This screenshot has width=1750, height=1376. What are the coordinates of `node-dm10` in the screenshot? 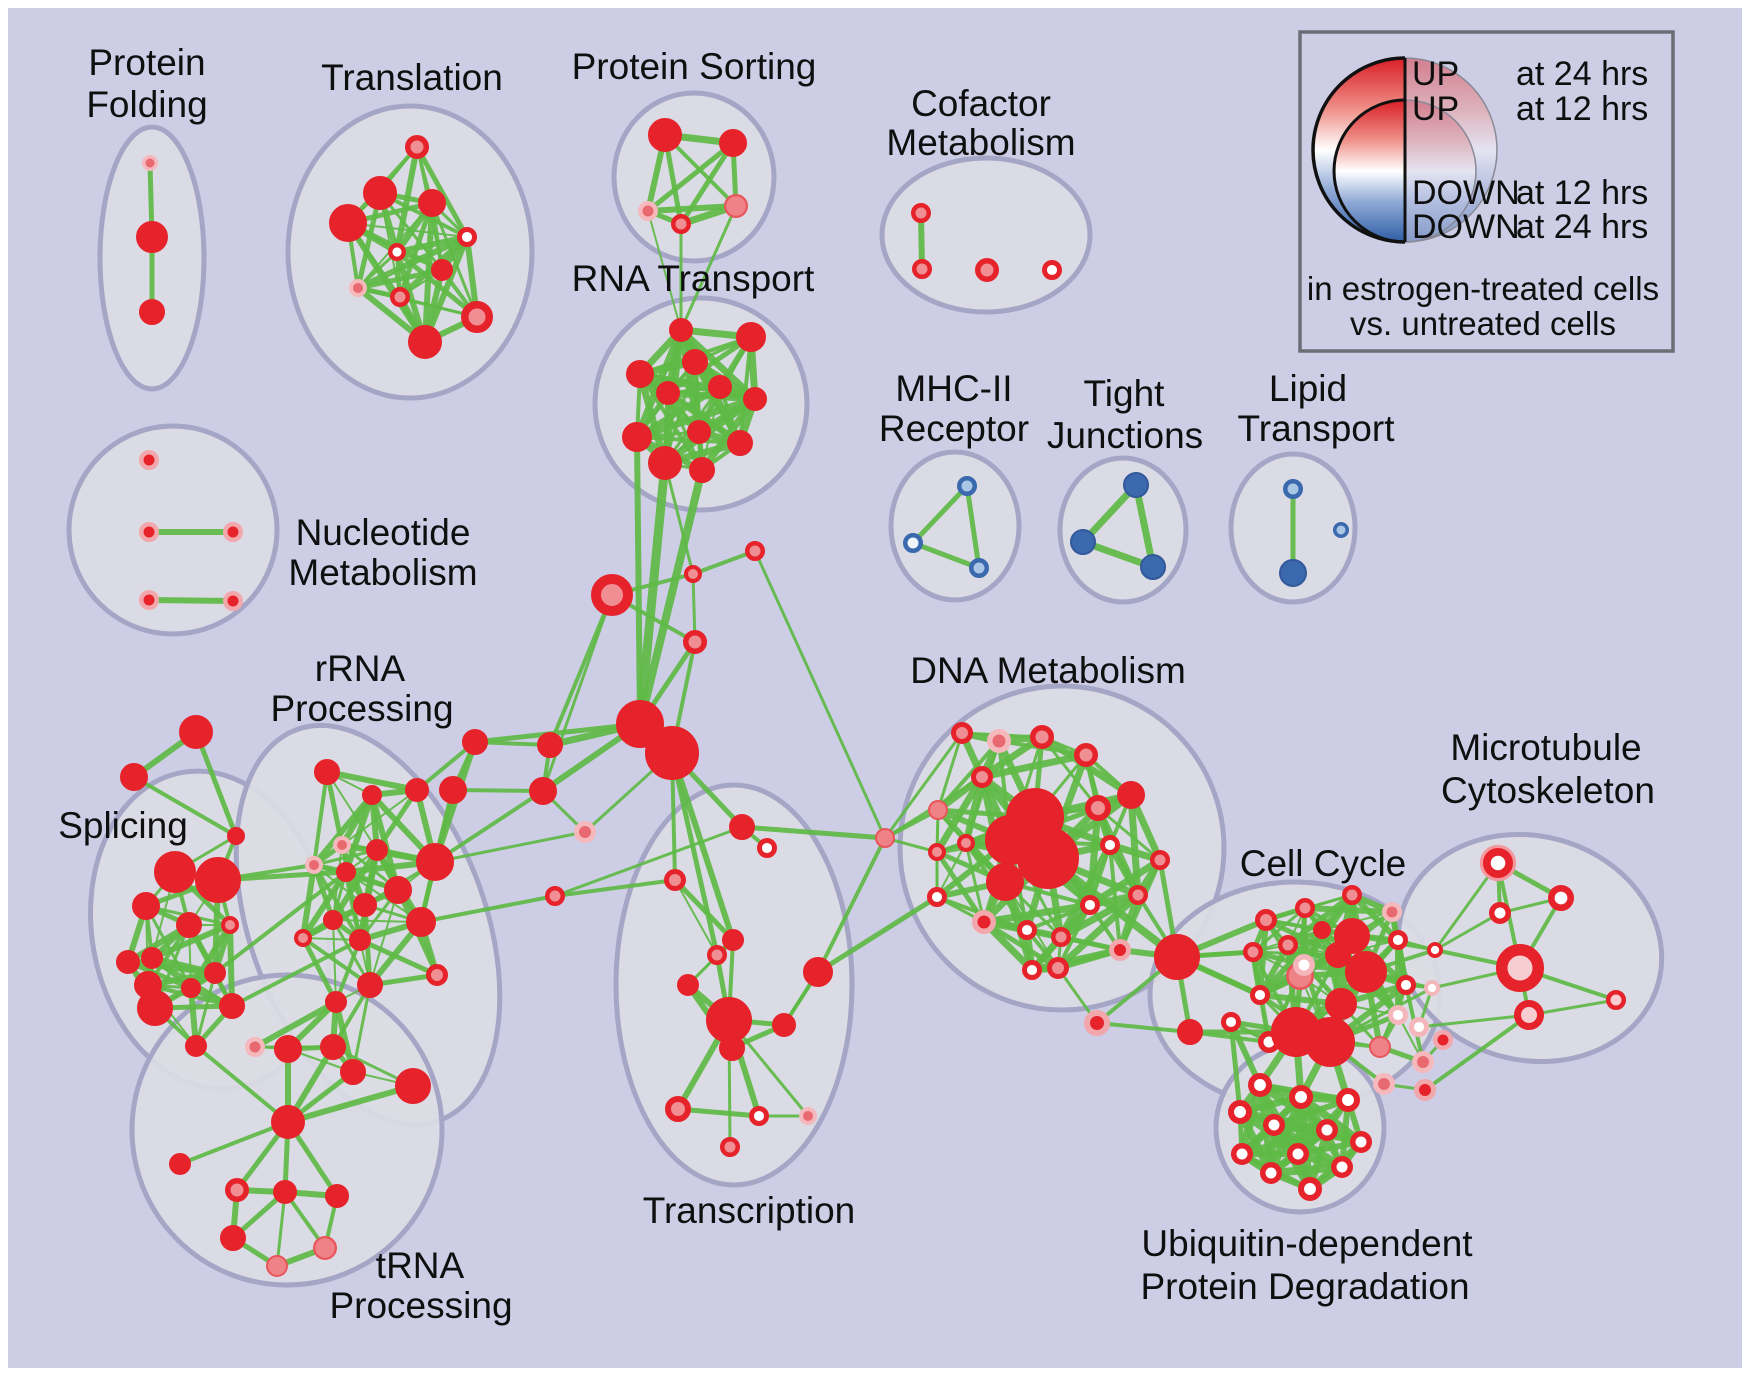 It's located at (1047, 857).